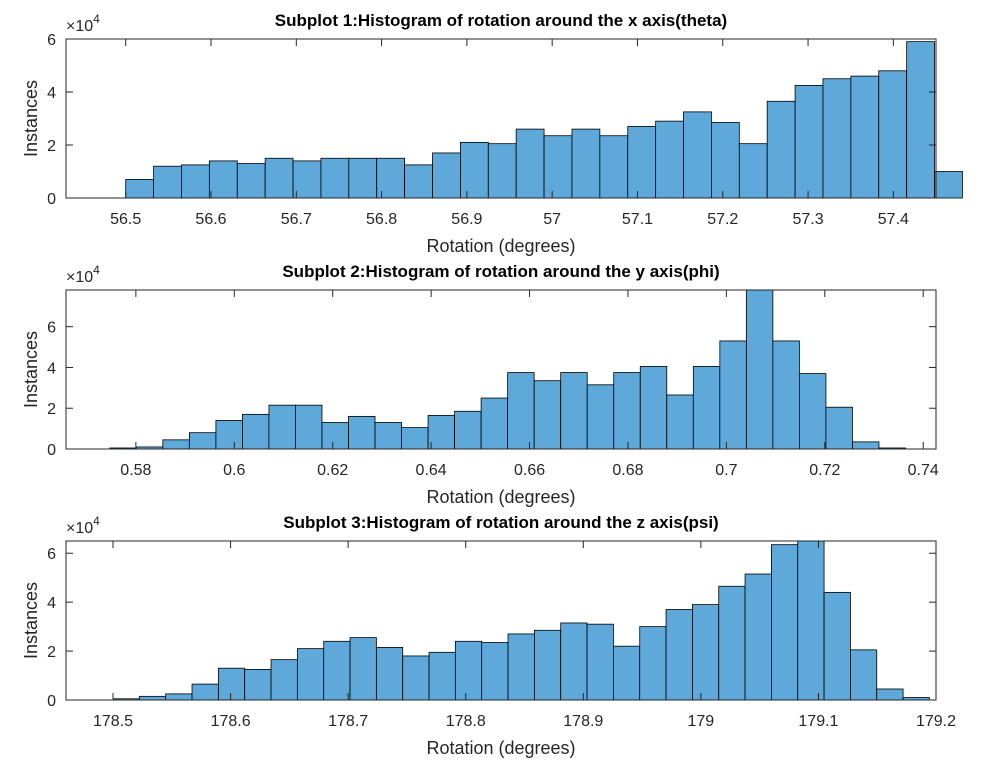  I want to click on multiplier-exponent: 4, so click(96, 19).